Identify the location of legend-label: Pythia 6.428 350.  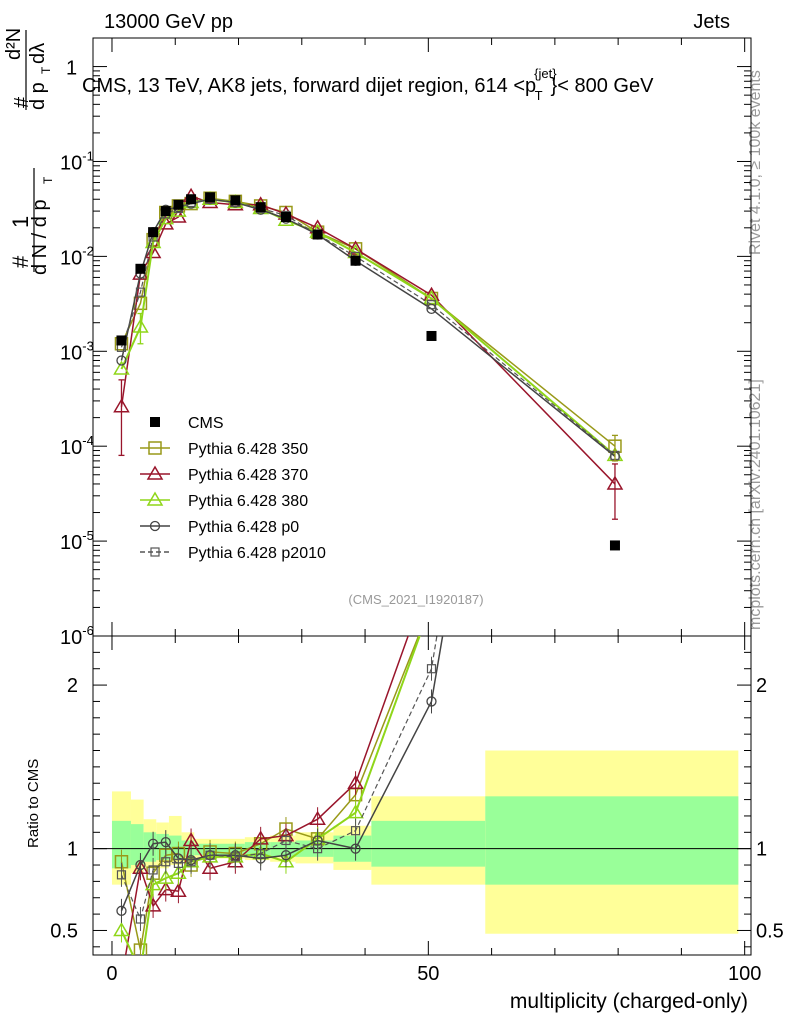
(248, 449).